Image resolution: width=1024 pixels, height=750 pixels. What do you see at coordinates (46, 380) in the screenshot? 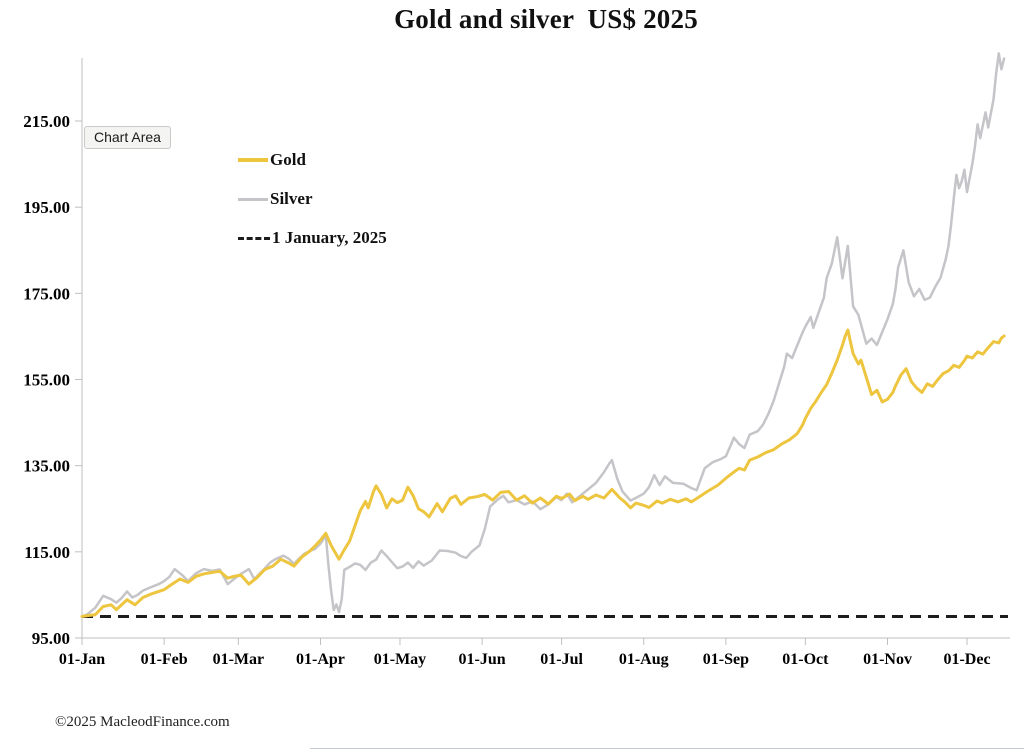
I see `y-axis-tick-label: 155.00` at bounding box center [46, 380].